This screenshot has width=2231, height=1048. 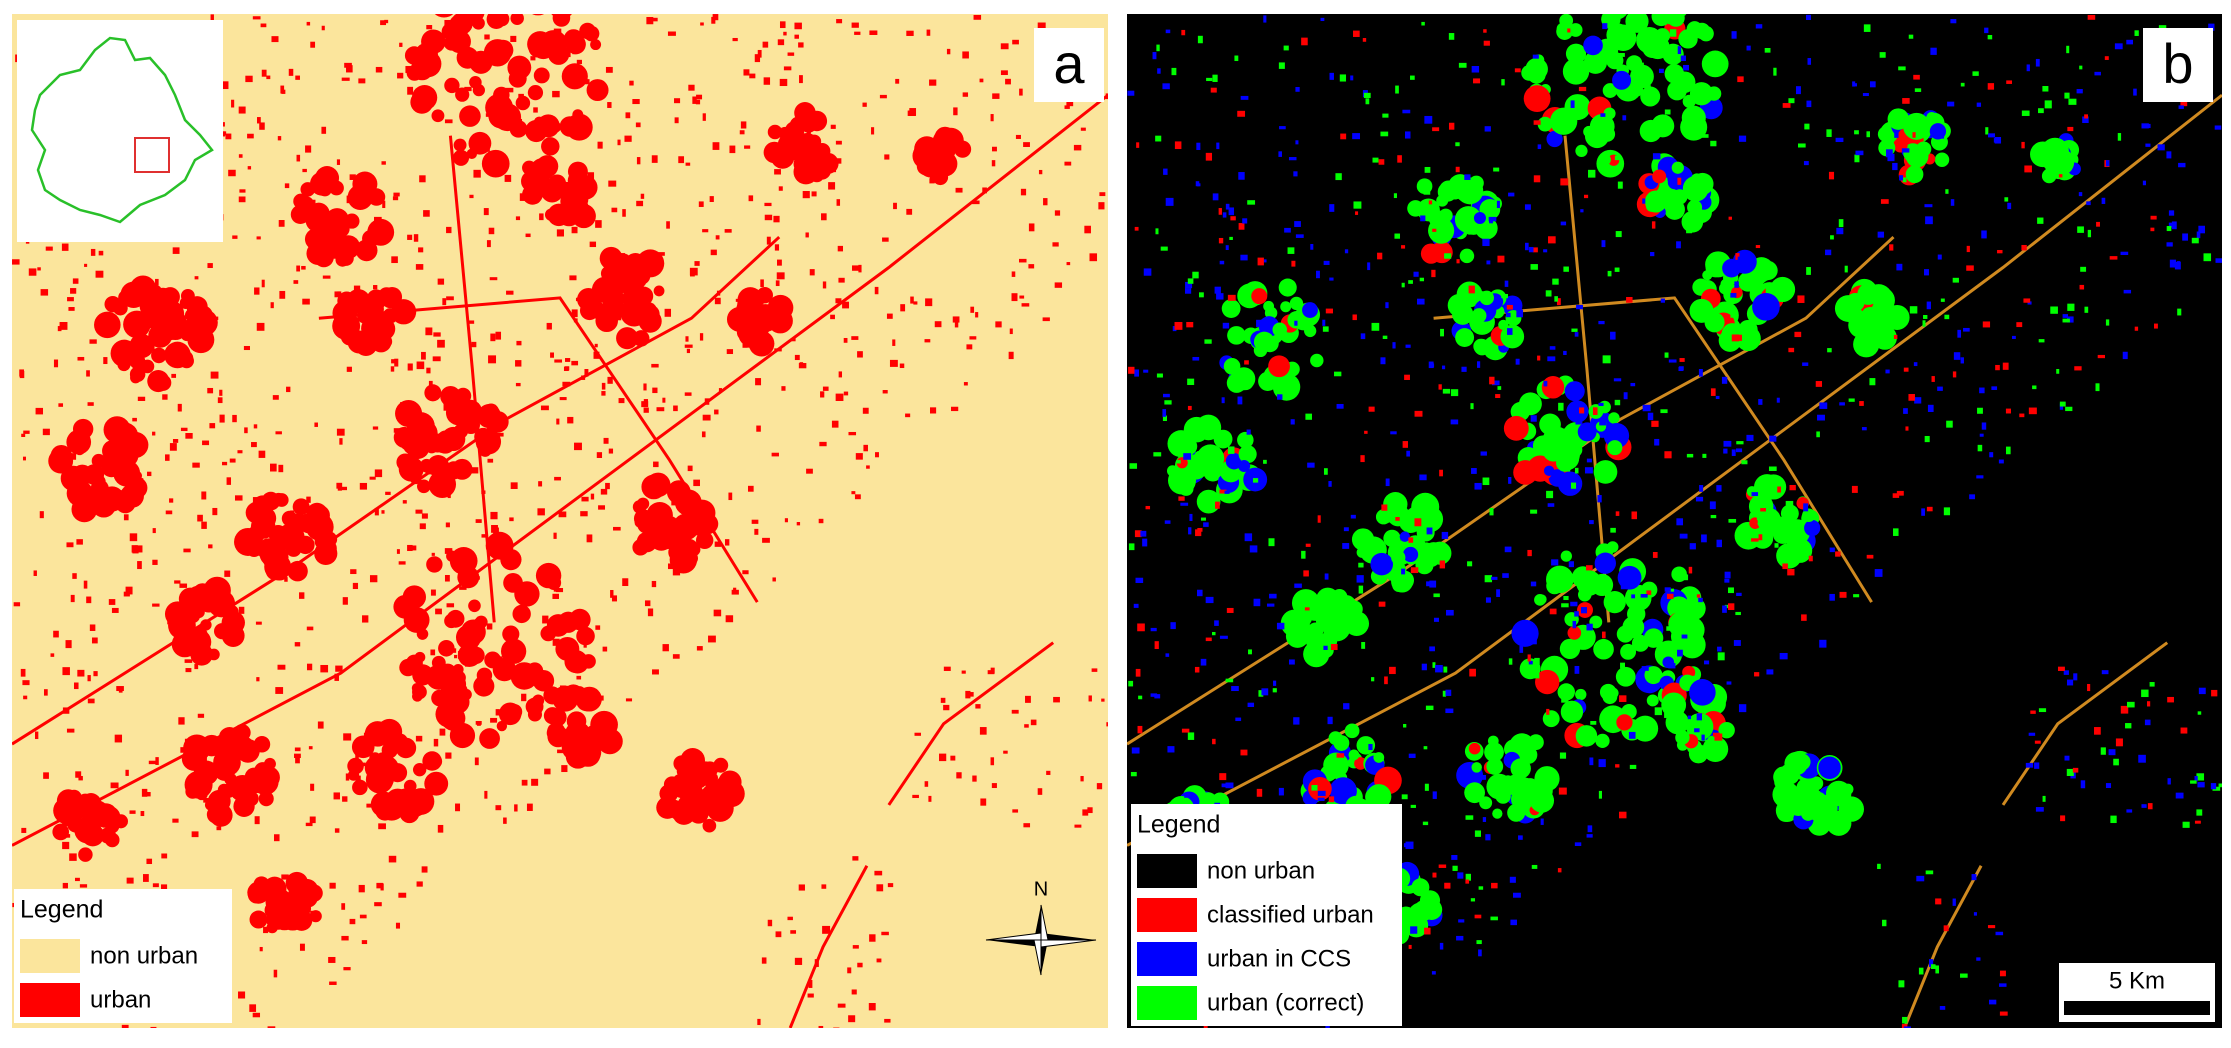 What do you see at coordinates (1167, 871) in the screenshot?
I see `legend-swatch` at bounding box center [1167, 871].